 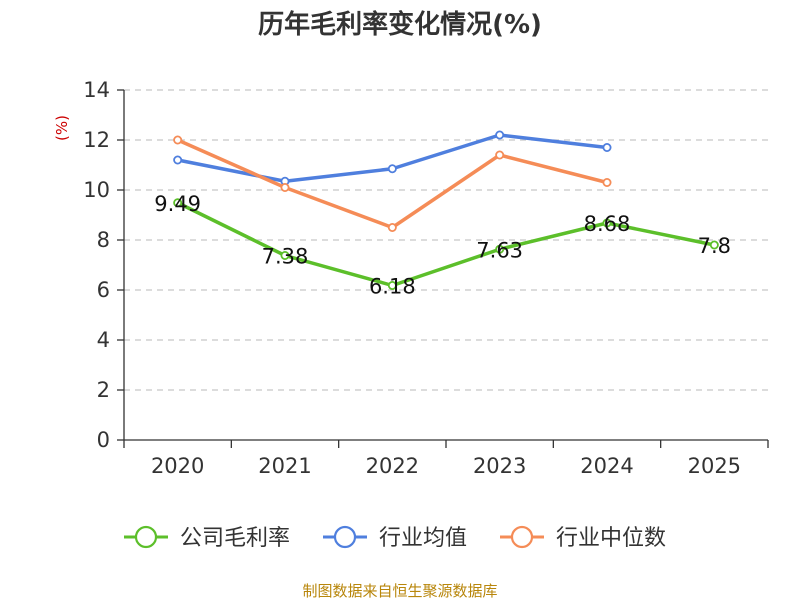 I want to click on data-label: 7.63, so click(x=499, y=250).